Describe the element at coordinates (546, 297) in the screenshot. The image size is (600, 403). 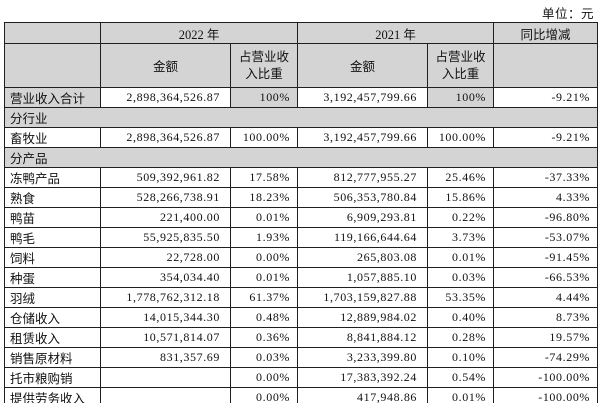
I see `yoy-cell: 4.44%` at that location.